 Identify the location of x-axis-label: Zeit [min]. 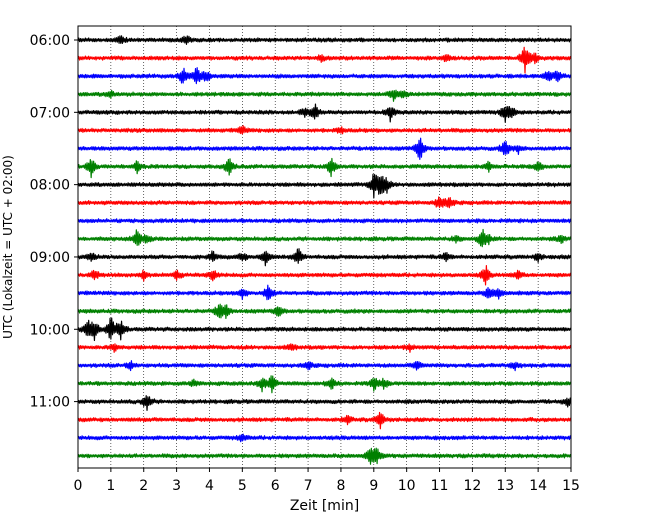
(324, 506).